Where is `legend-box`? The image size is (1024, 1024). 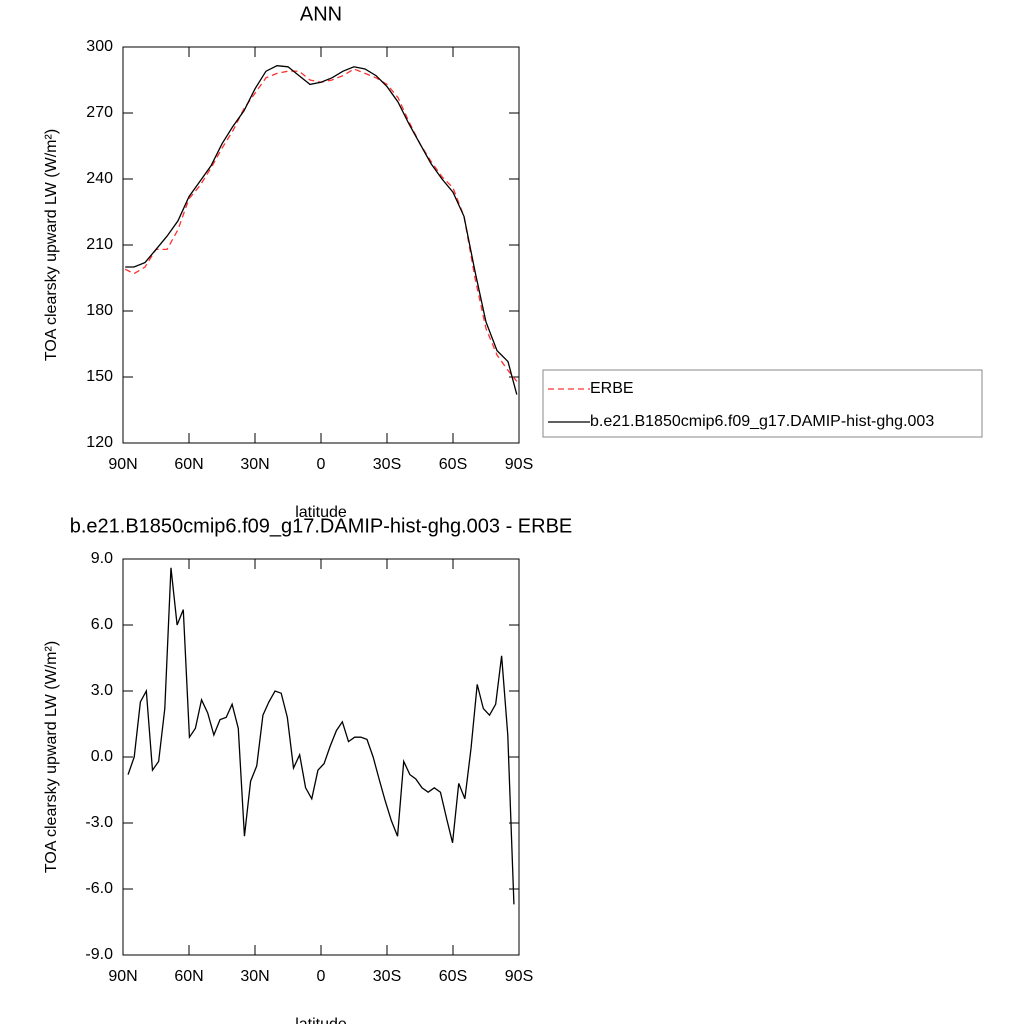 legend-box is located at coordinates (762, 403).